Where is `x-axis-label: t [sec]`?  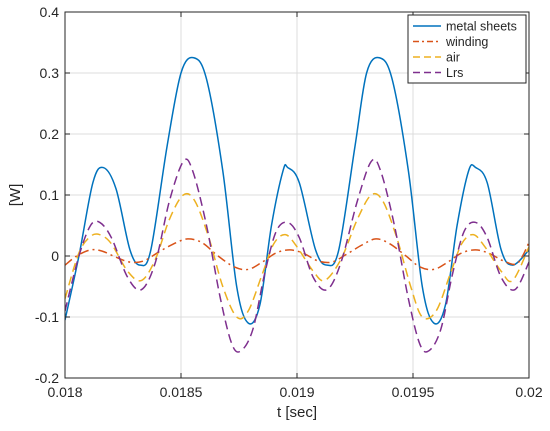 x-axis-label: t [sec] is located at coordinates (297, 412).